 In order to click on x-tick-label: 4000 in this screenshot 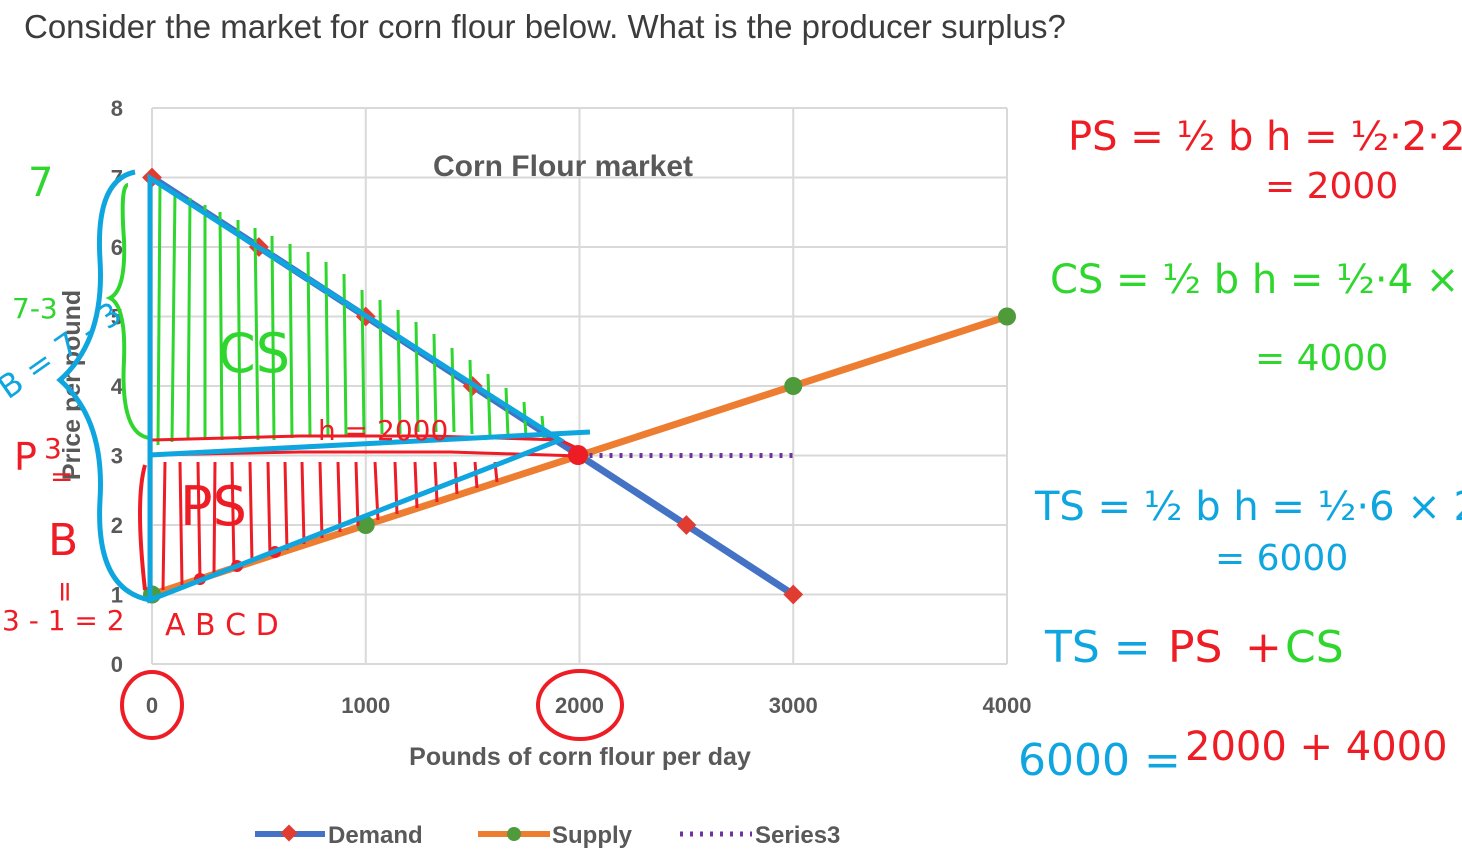, I will do `click(1007, 705)`.